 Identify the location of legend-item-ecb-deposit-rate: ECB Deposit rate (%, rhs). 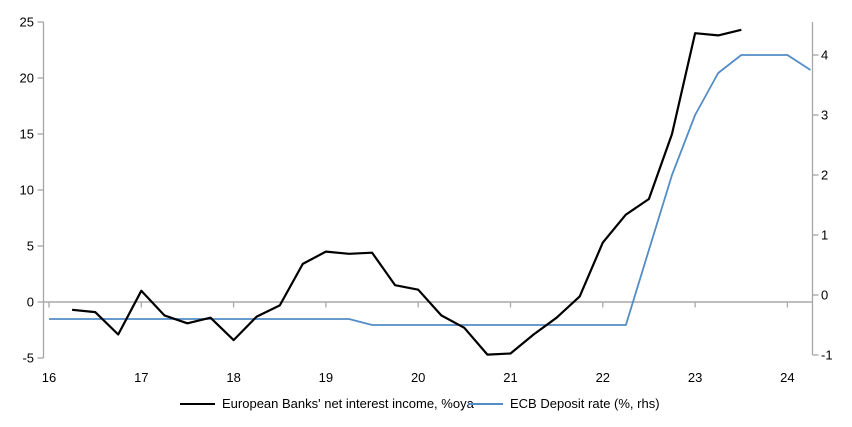
(564, 403).